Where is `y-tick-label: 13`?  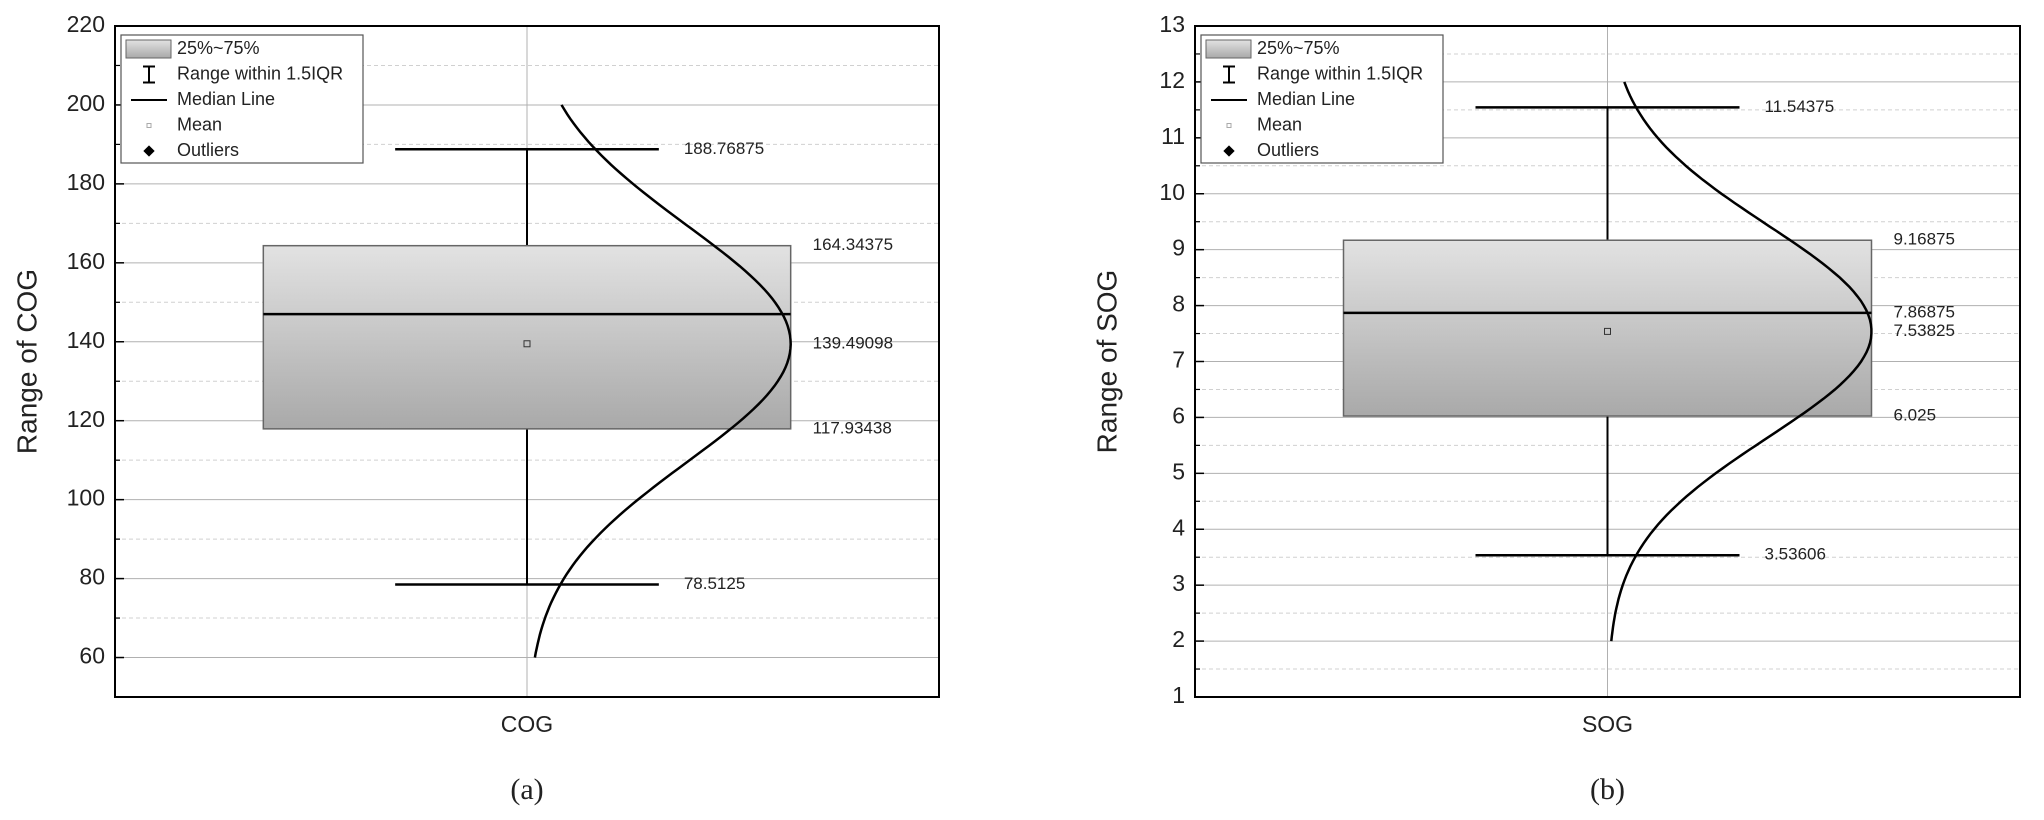
y-tick-label: 13 is located at coordinates (1172, 24).